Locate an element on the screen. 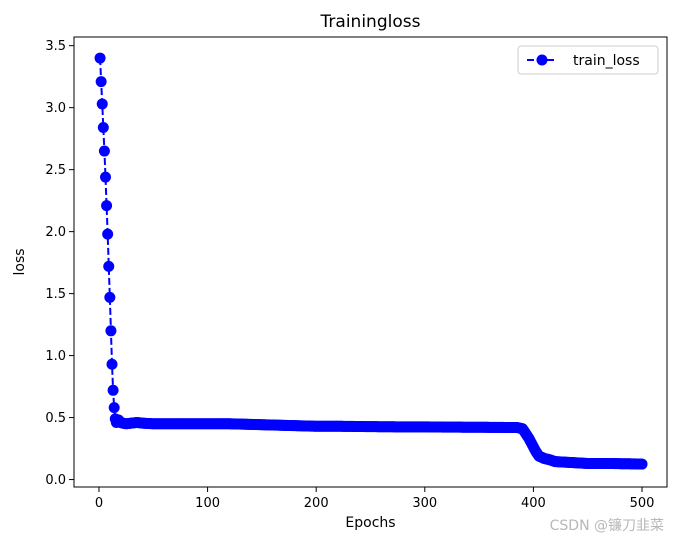 The image size is (680, 543). chart-title: Trainingloss is located at coordinates (370, 22).